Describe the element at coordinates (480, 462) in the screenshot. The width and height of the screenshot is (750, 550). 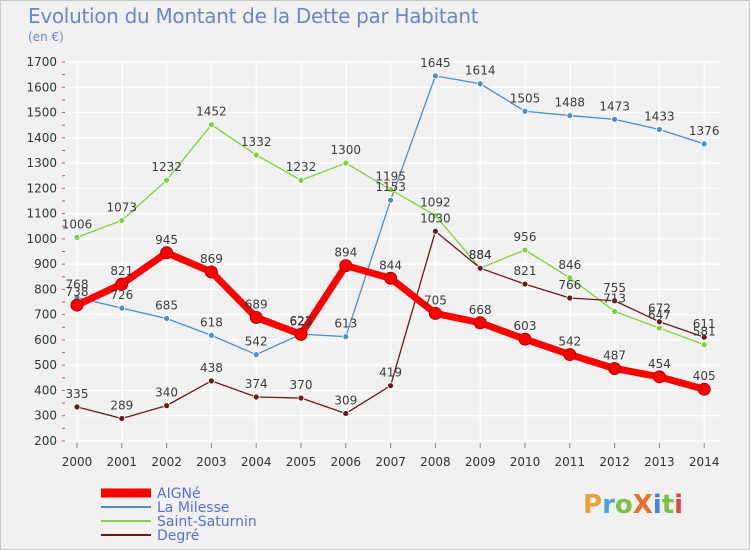
I see `x-tick-label: 2009` at that location.